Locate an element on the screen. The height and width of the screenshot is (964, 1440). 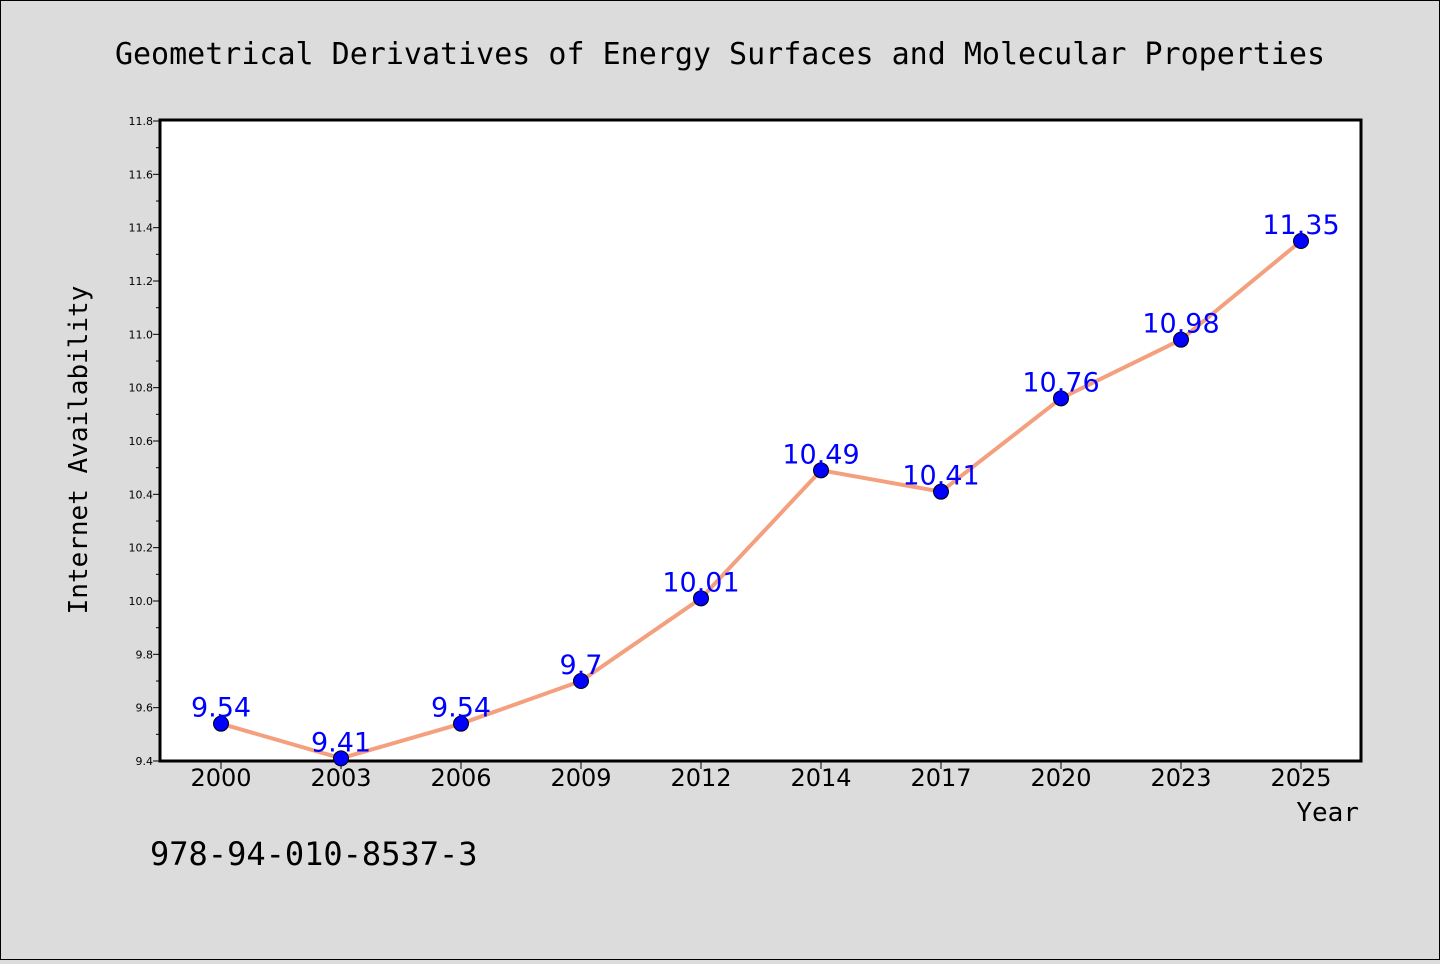
data-label: 10.76 is located at coordinates (1060, 382).